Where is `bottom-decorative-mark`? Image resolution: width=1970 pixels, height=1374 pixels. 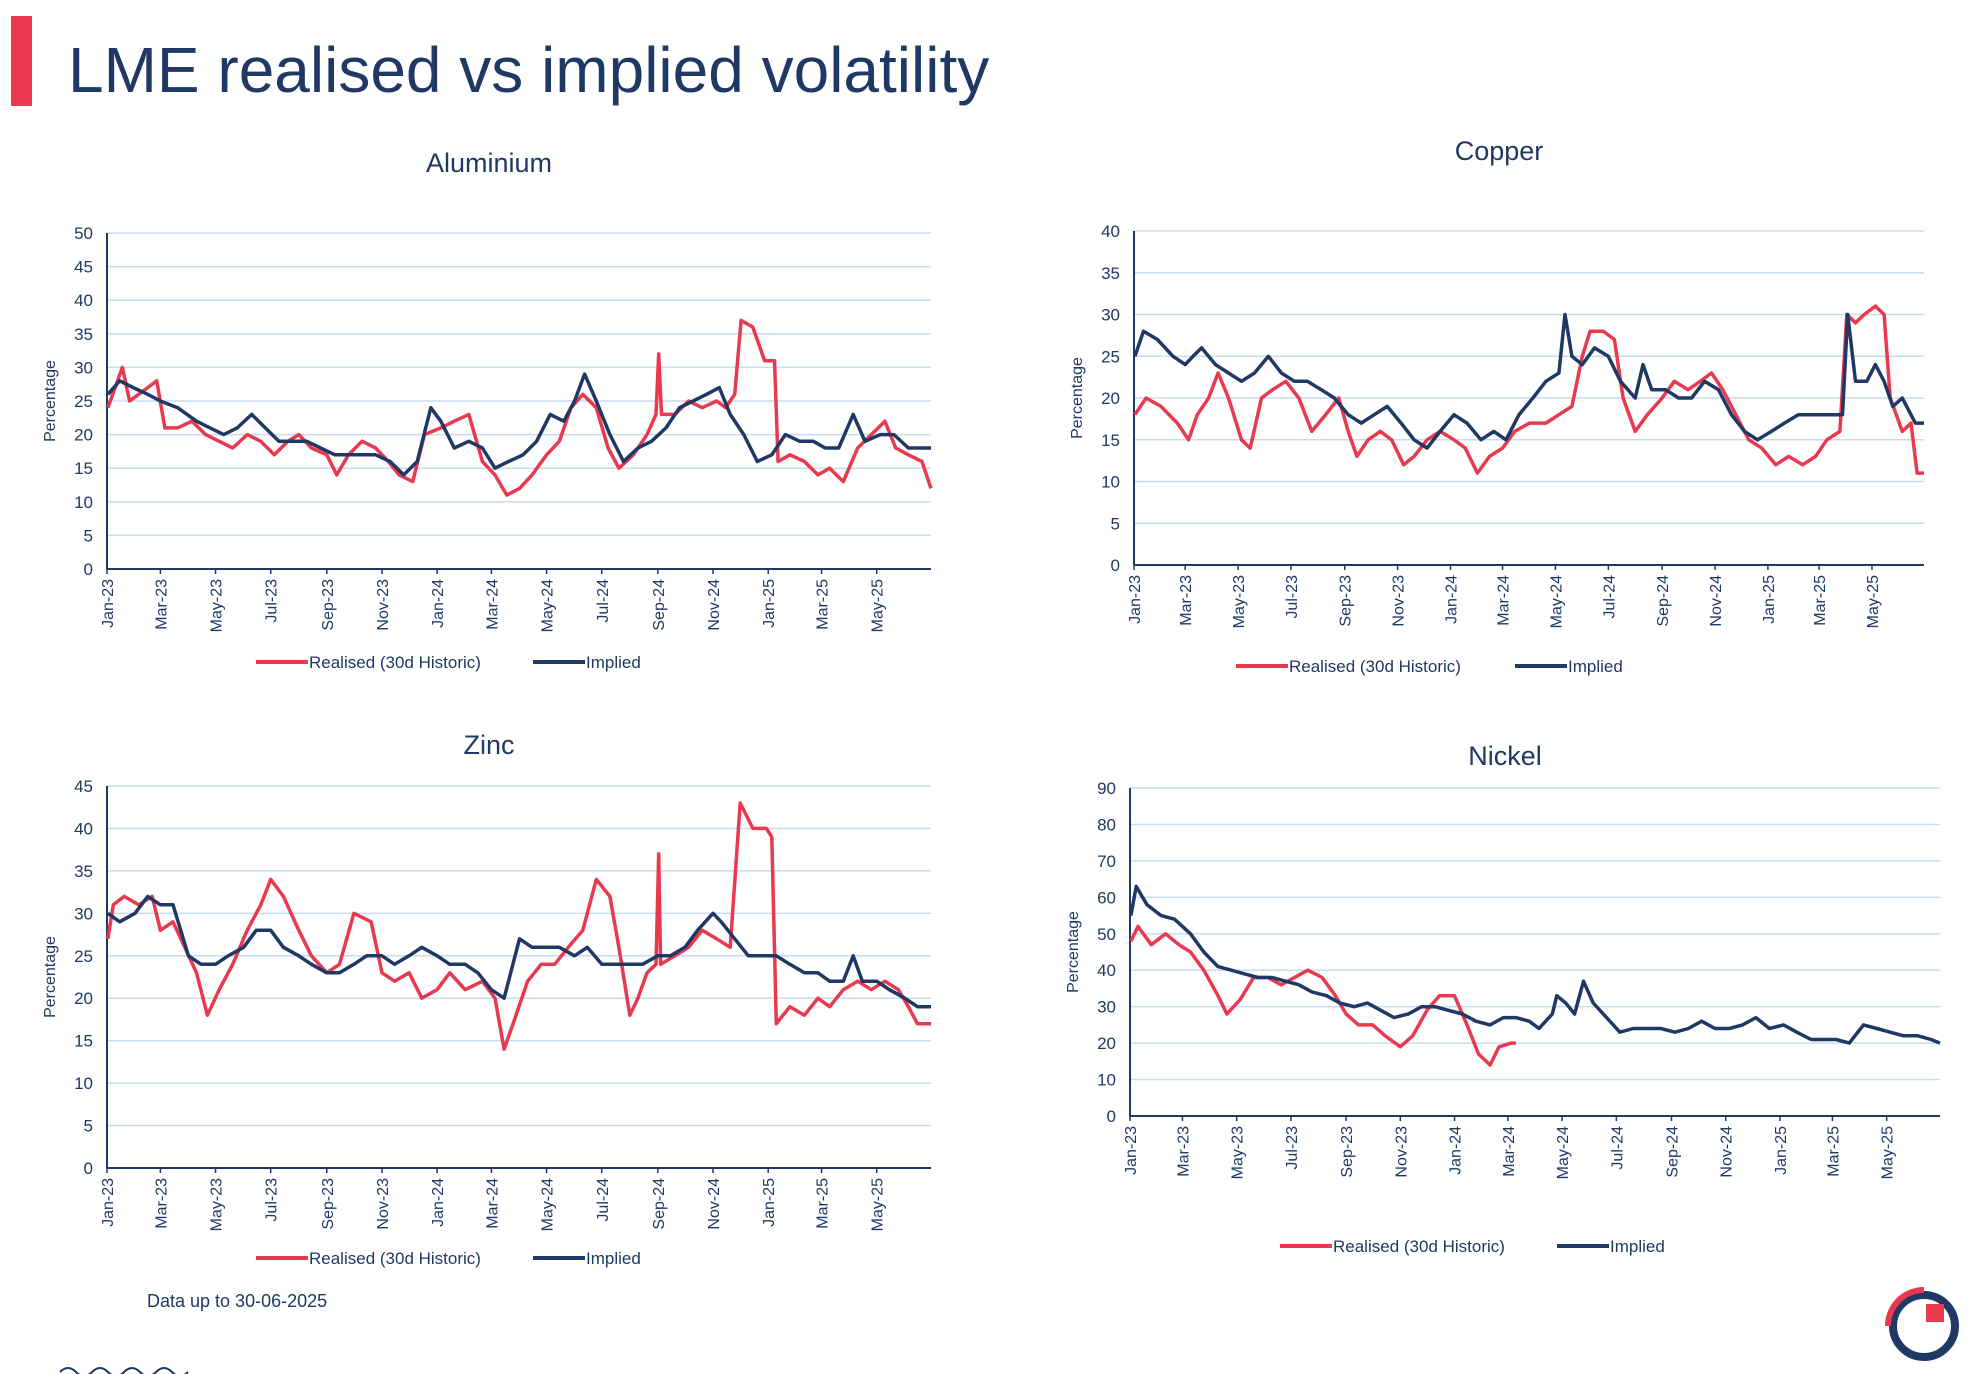
bottom-decorative-mark is located at coordinates (124, 1370).